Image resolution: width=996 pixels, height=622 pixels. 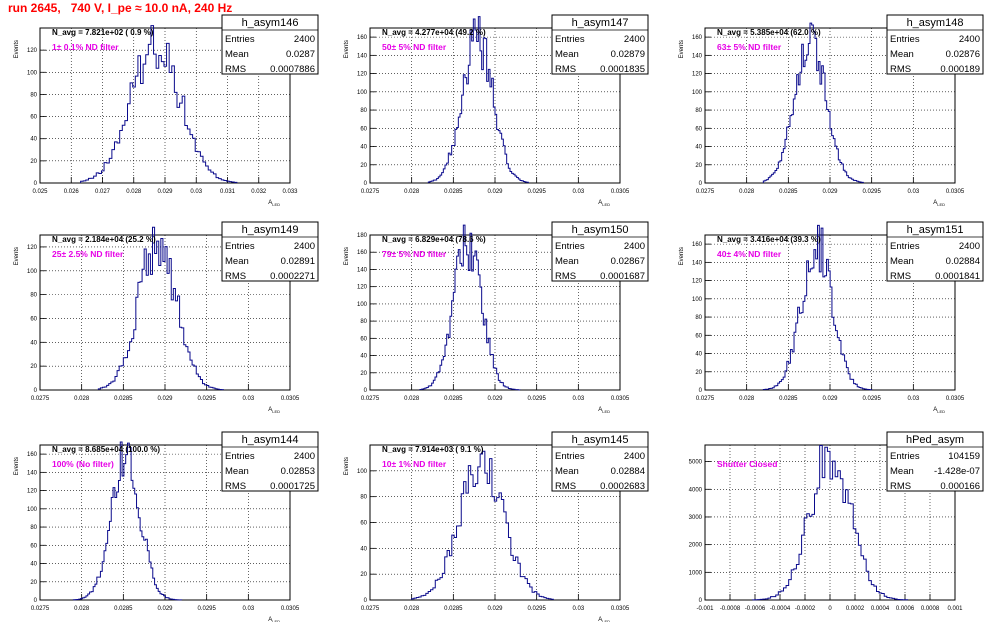 I want to click on x-tick-label: 0.025, so click(x=40, y=192).